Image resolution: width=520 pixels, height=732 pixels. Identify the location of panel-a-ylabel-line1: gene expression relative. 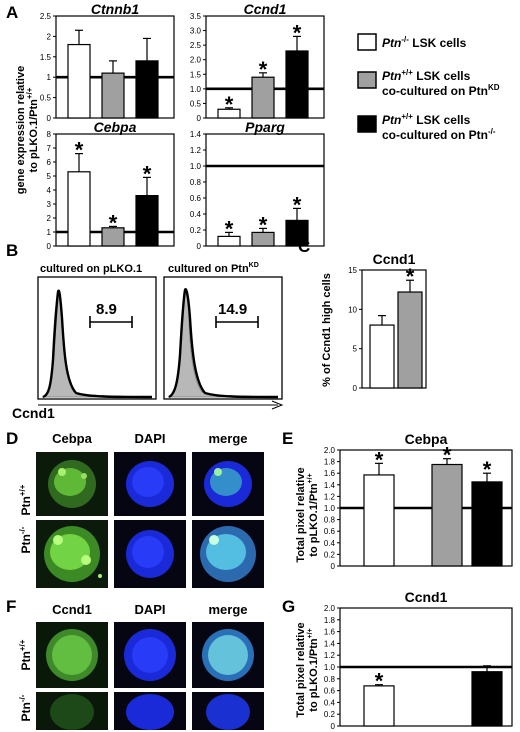
(21, 130).